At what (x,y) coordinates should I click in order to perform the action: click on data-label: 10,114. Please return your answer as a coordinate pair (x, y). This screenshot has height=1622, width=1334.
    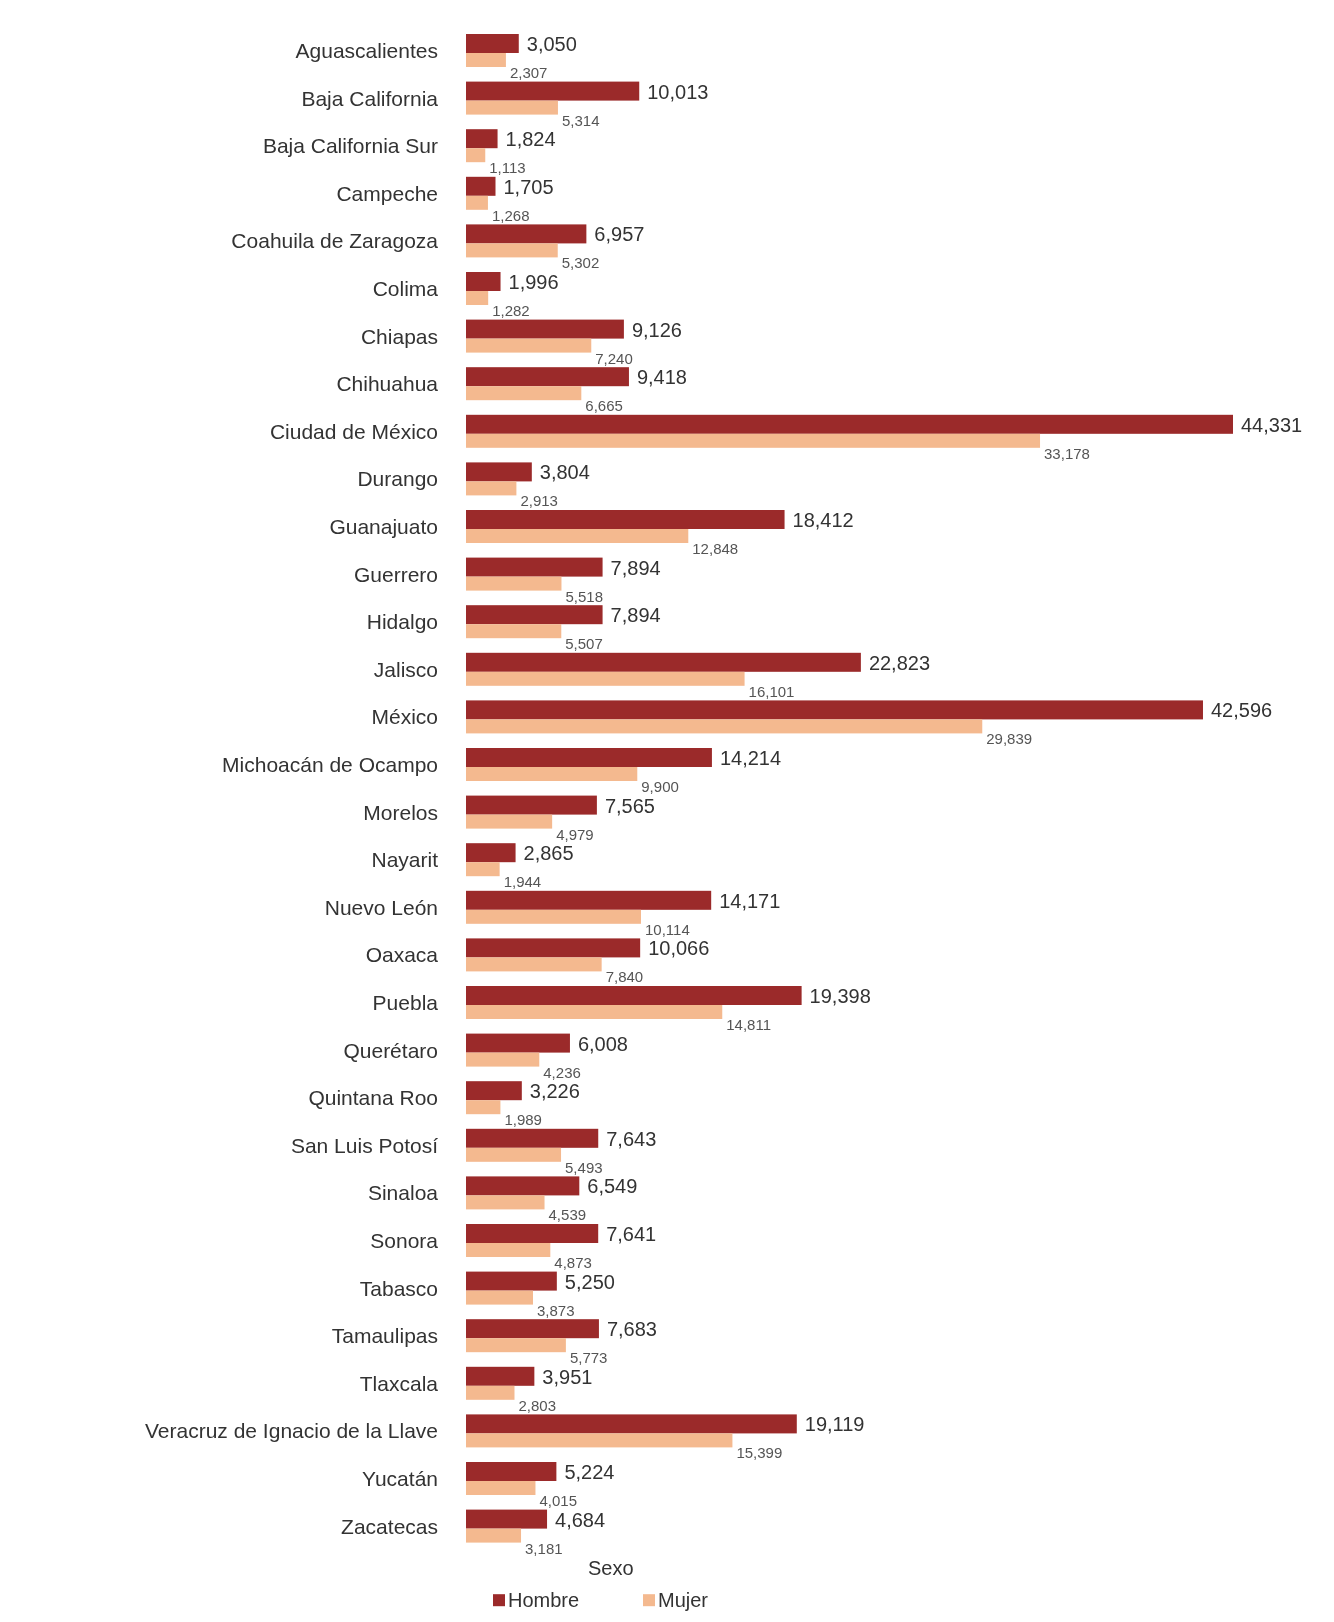
    Looking at the image, I should click on (667, 929).